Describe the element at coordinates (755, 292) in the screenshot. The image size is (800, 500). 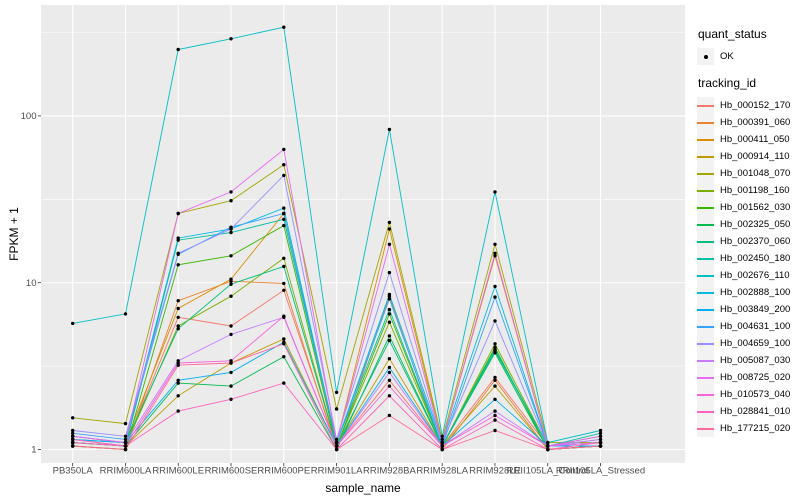
I see `legend-item-label: Hb_002888_100` at that location.